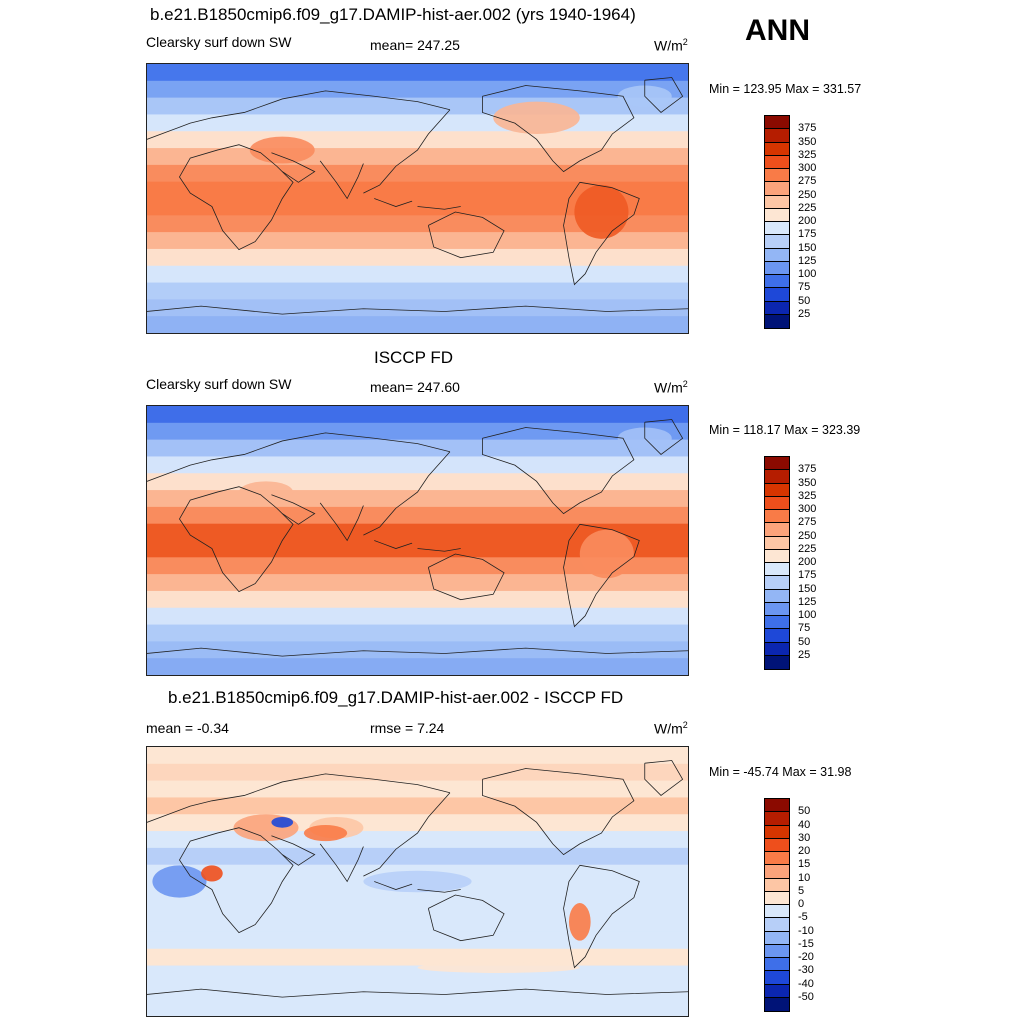  What do you see at coordinates (806, 983) in the screenshot?
I see `colorbar-tick-label: -40` at bounding box center [806, 983].